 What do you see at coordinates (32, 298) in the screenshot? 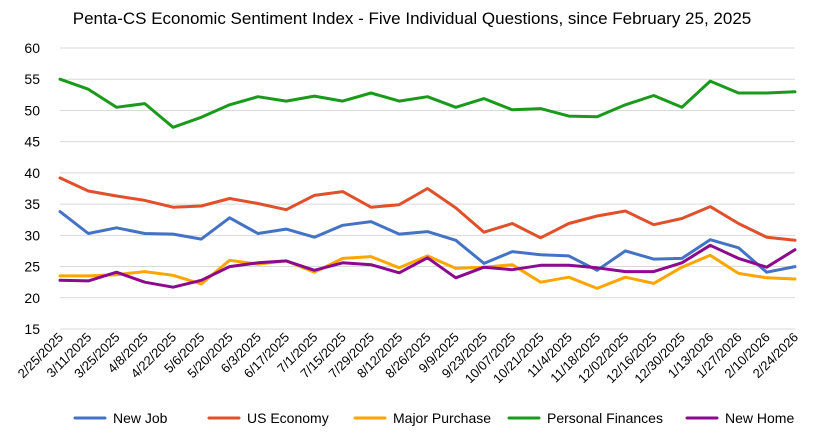
I see `y-tick-label: 20` at bounding box center [32, 298].